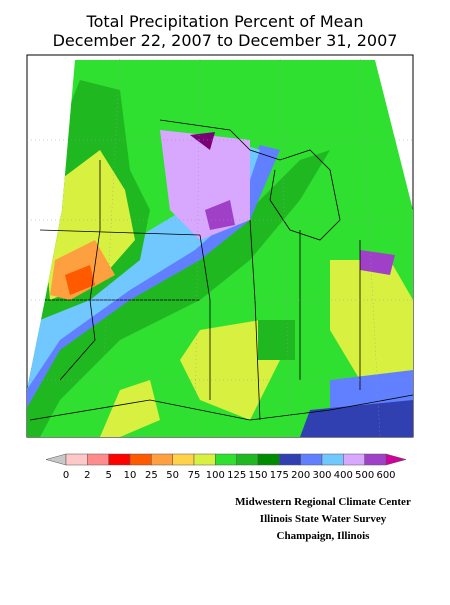 Image resolution: width=450 pixels, height=605 pixels. I want to click on legend-tick-label: 25, so click(151, 475).